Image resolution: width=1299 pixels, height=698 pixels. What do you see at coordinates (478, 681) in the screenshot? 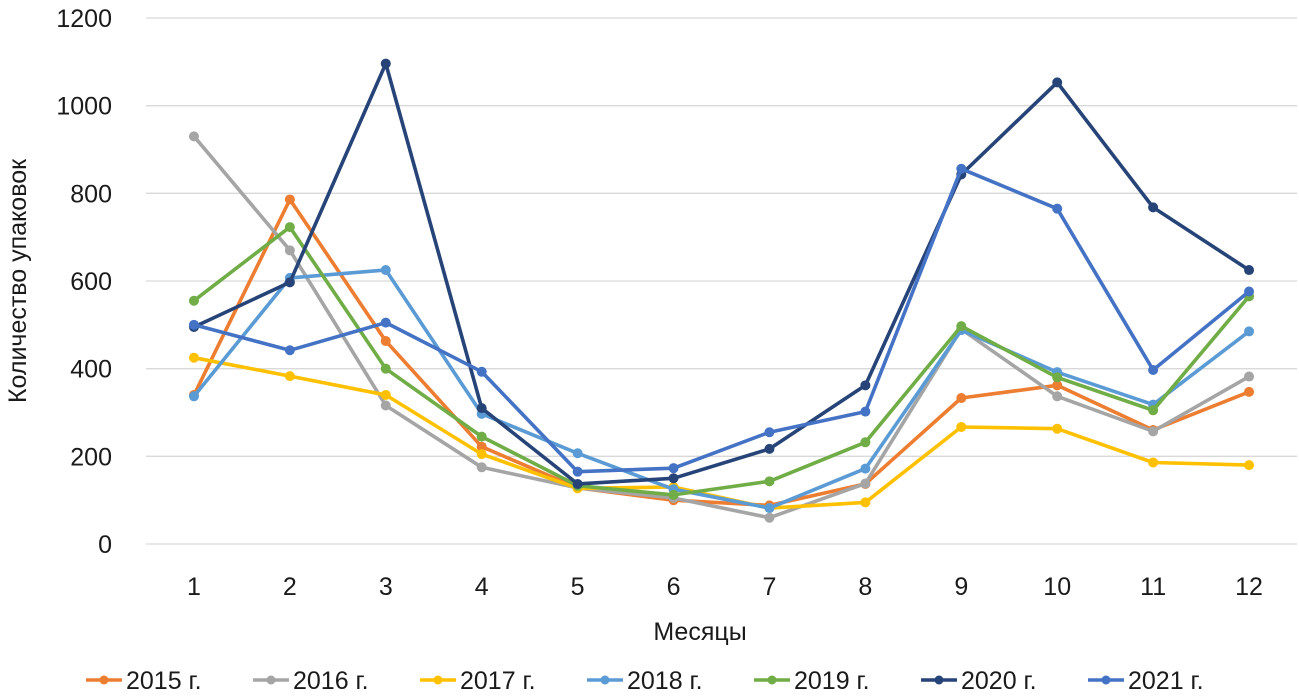
I see `legend-item: 2017 г.` at bounding box center [478, 681].